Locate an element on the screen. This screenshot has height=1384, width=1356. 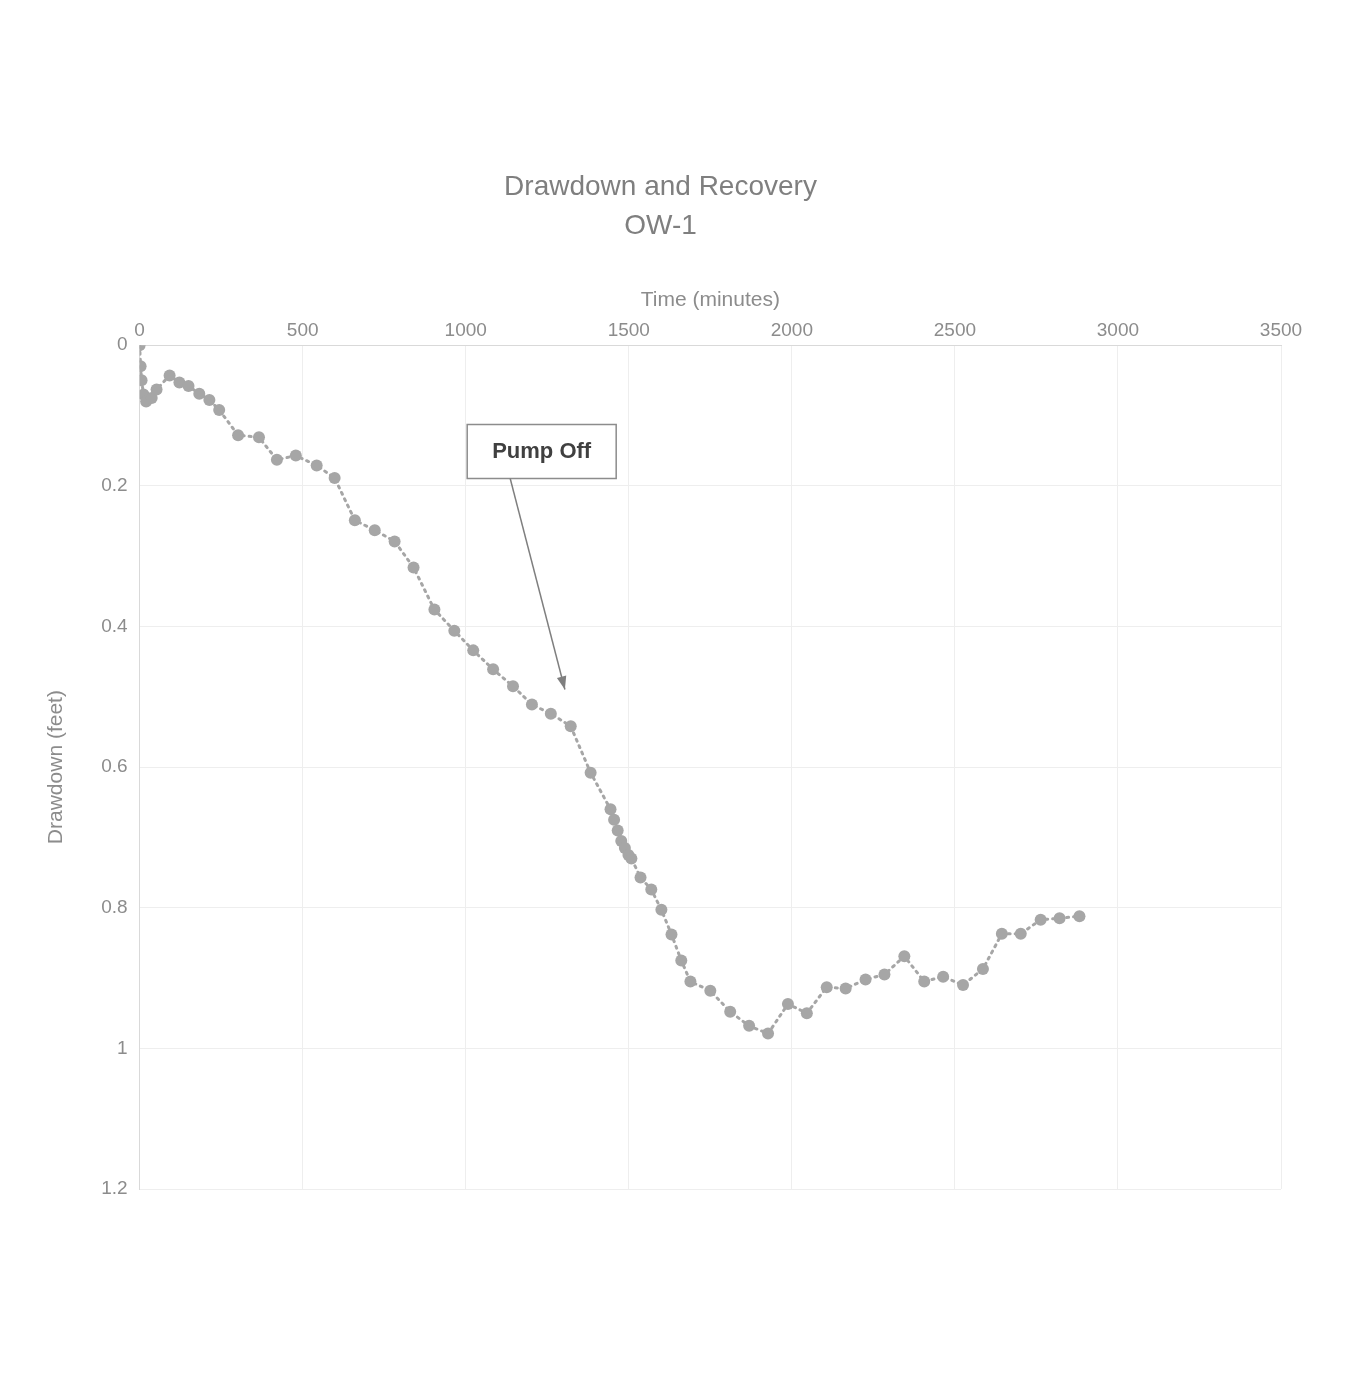
x-tick-label: 2000 is located at coordinates (791, 330).